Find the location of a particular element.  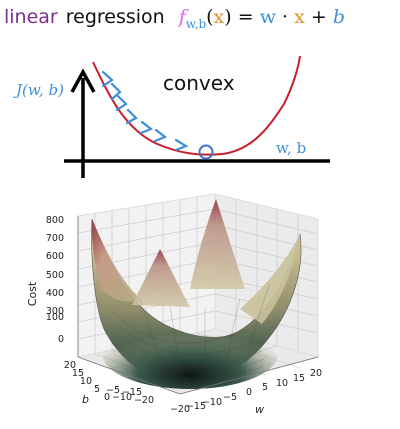

w-tick-5: 5 is located at coordinates (265, 387).